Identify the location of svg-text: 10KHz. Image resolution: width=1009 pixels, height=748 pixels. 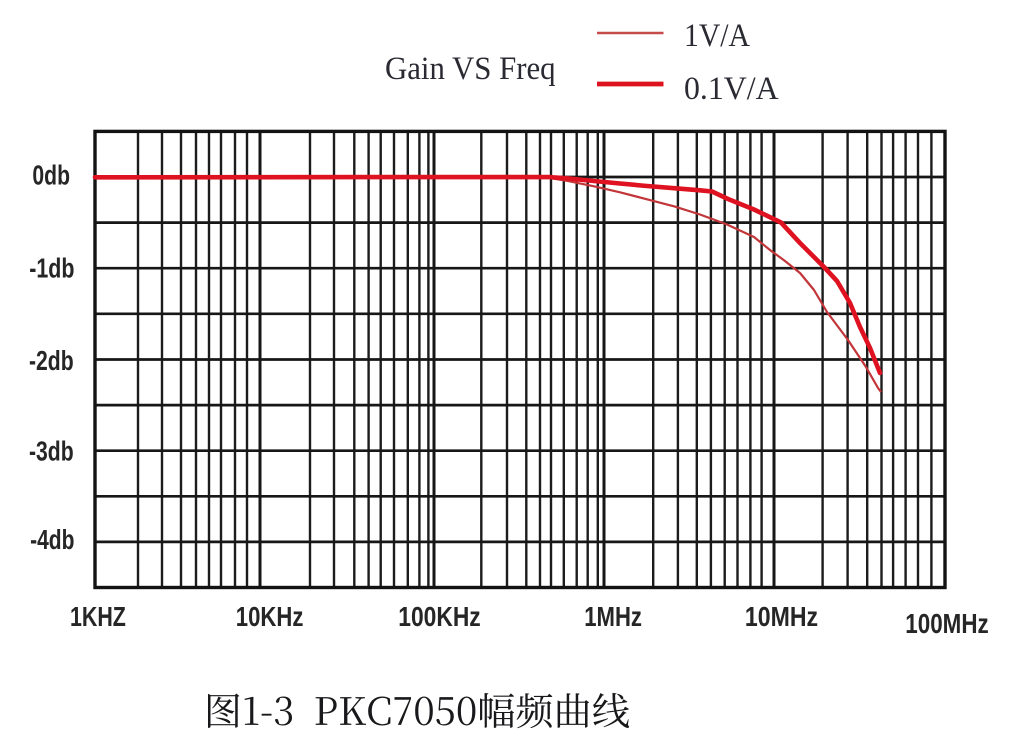
(270, 617).